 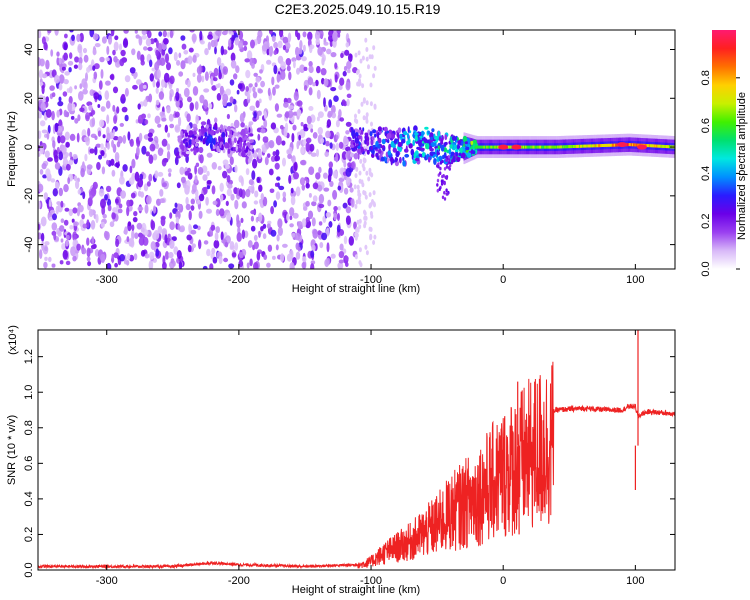 I want to click on spectrogram-x-axis-label: Height of straight line (km), so click(x=356, y=289).